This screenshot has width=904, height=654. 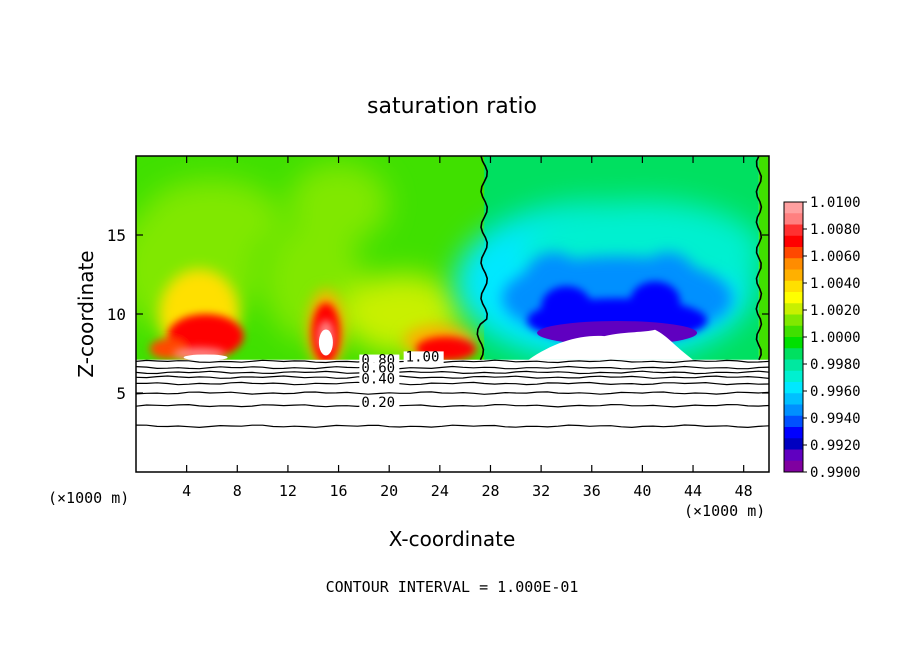 I want to click on x-tick-label: 32, so click(x=541, y=491).